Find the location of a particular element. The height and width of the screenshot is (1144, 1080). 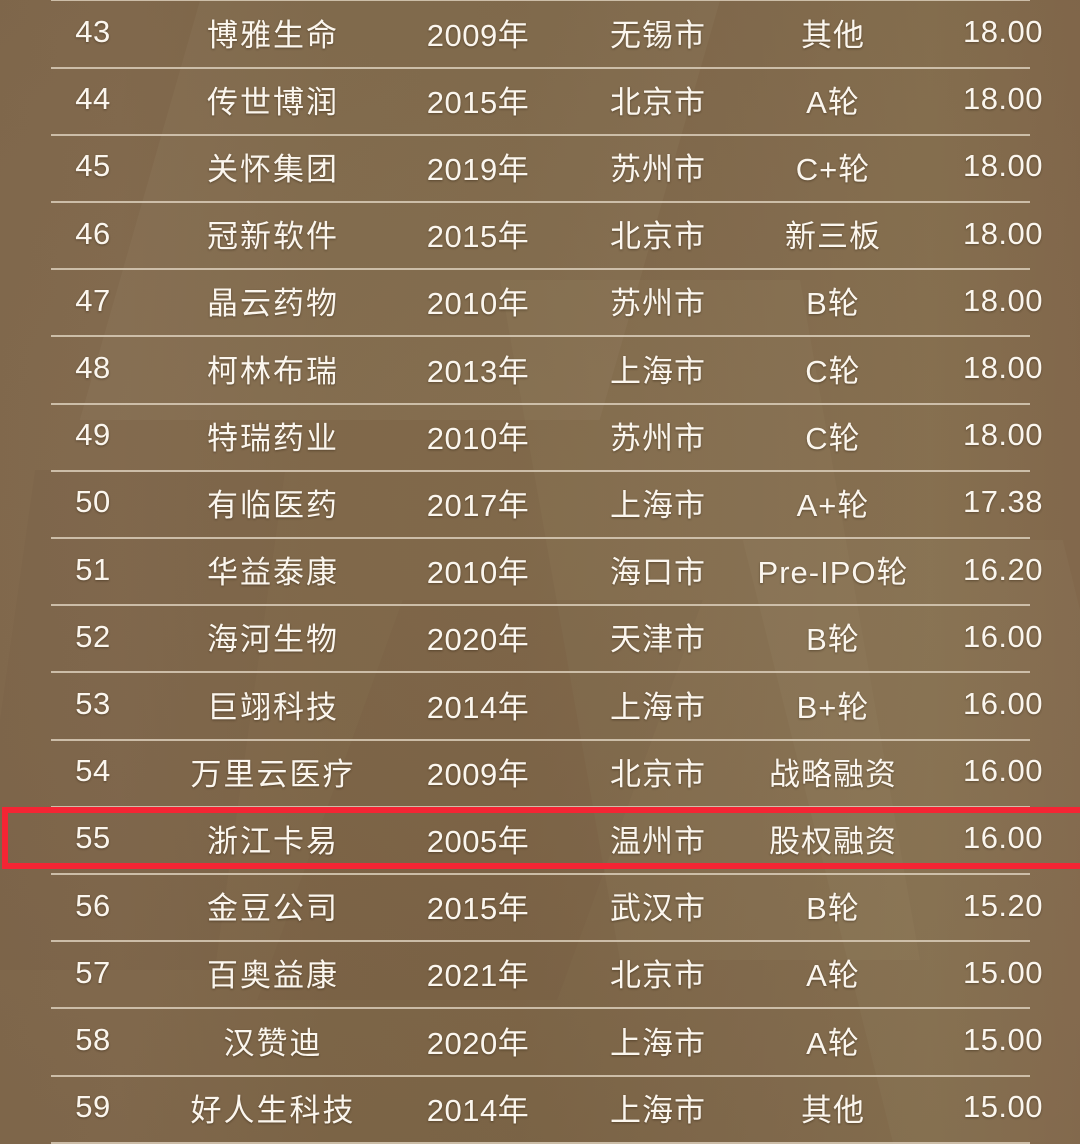

table-row: 47 晶云药物 2010年 苏州市 B轮 18.00 is located at coordinates (540, 301).